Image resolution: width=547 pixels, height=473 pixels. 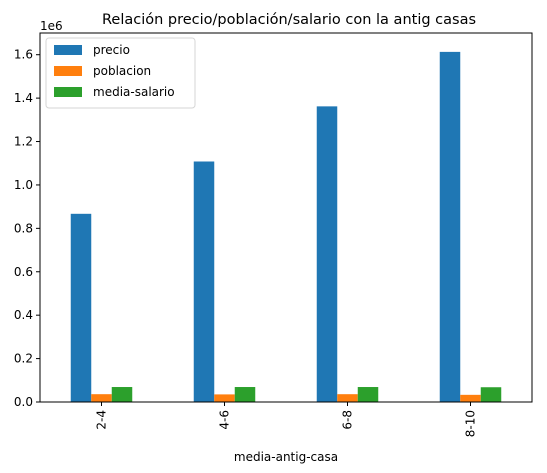 I want to click on y-scale-label: 1e6, so click(x=51, y=26).